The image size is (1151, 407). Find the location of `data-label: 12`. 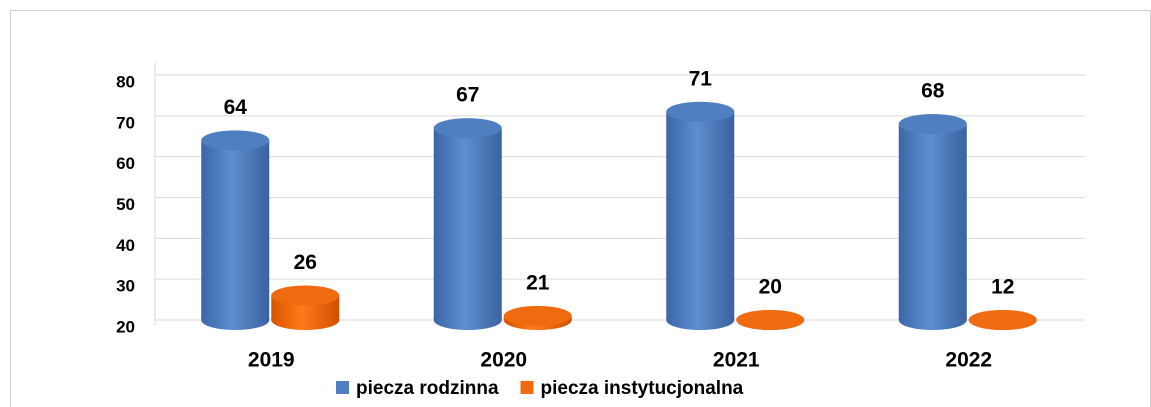

data-label: 12 is located at coordinates (1002, 287).